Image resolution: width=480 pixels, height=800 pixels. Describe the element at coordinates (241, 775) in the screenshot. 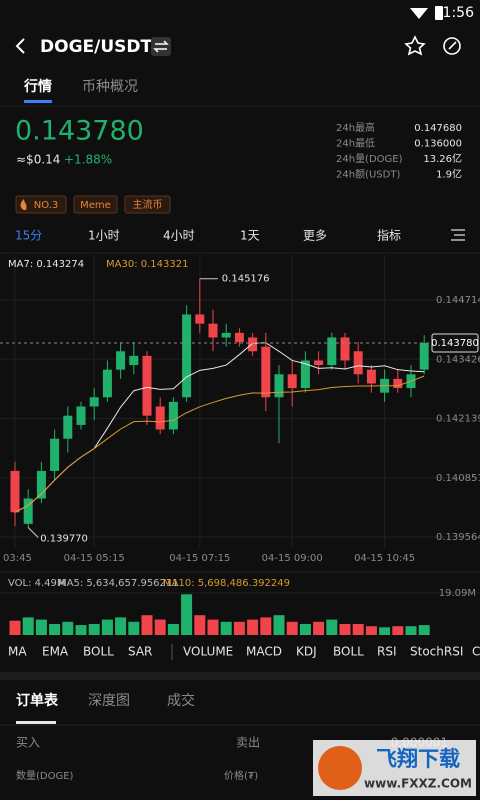

I see `price-label: 价格(₮)` at that location.